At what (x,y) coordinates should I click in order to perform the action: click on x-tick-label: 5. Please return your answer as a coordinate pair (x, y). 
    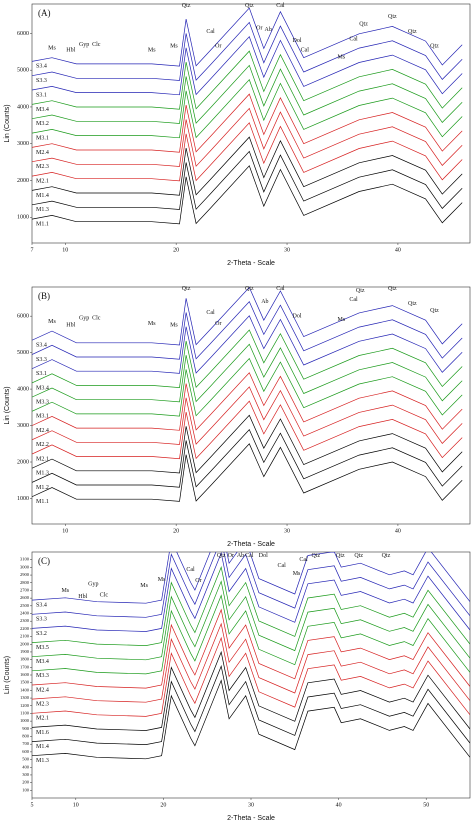
    Looking at the image, I should click on (32, 805).